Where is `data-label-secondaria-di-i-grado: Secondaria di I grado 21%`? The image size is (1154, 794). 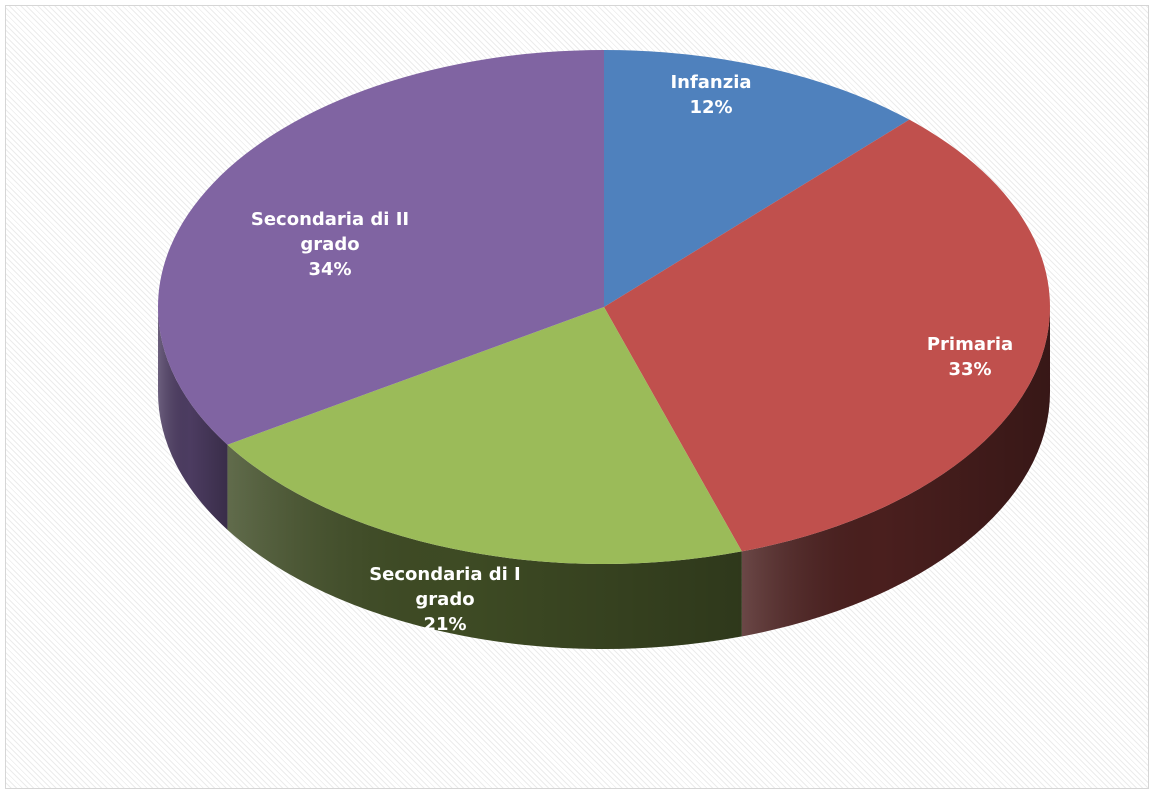
data-label-secondaria-di-i-grado: Secondaria di I grado 21% is located at coordinates (445, 599).